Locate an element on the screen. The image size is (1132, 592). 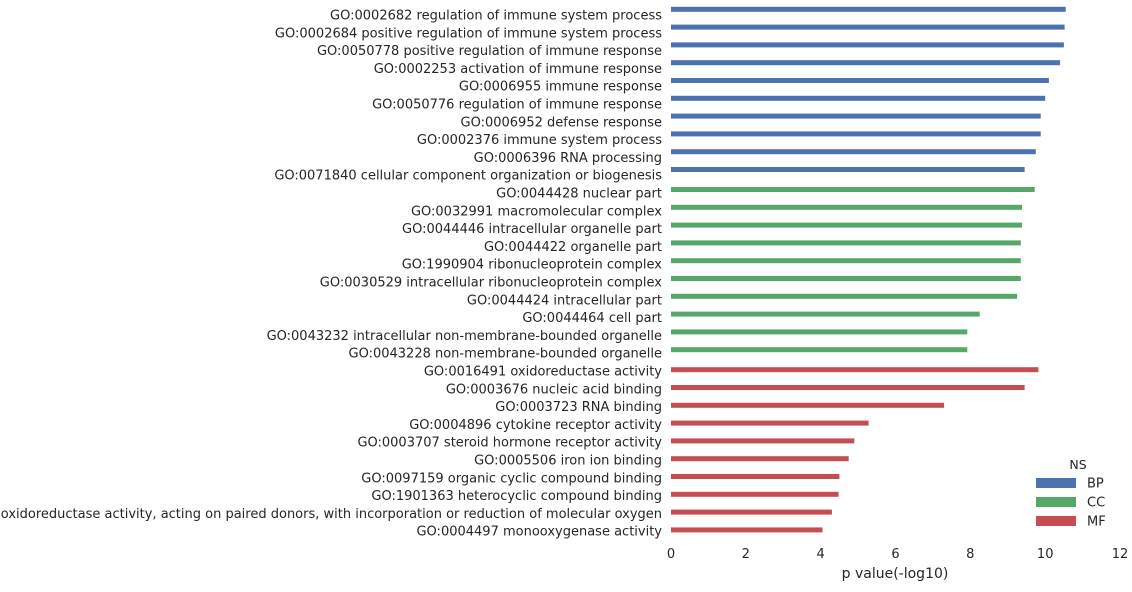
category-label: GO:0005506 iron ion binding is located at coordinates (568, 461).